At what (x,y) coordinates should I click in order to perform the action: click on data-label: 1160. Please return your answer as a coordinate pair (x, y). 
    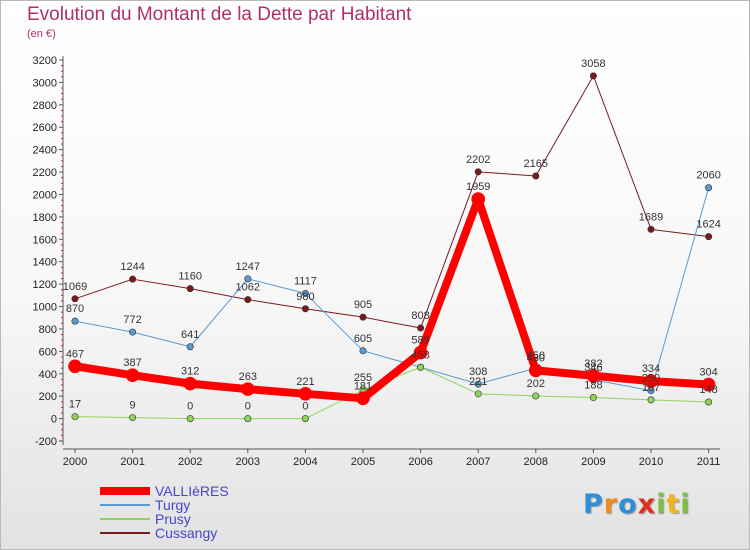
    Looking at the image, I should click on (190, 277).